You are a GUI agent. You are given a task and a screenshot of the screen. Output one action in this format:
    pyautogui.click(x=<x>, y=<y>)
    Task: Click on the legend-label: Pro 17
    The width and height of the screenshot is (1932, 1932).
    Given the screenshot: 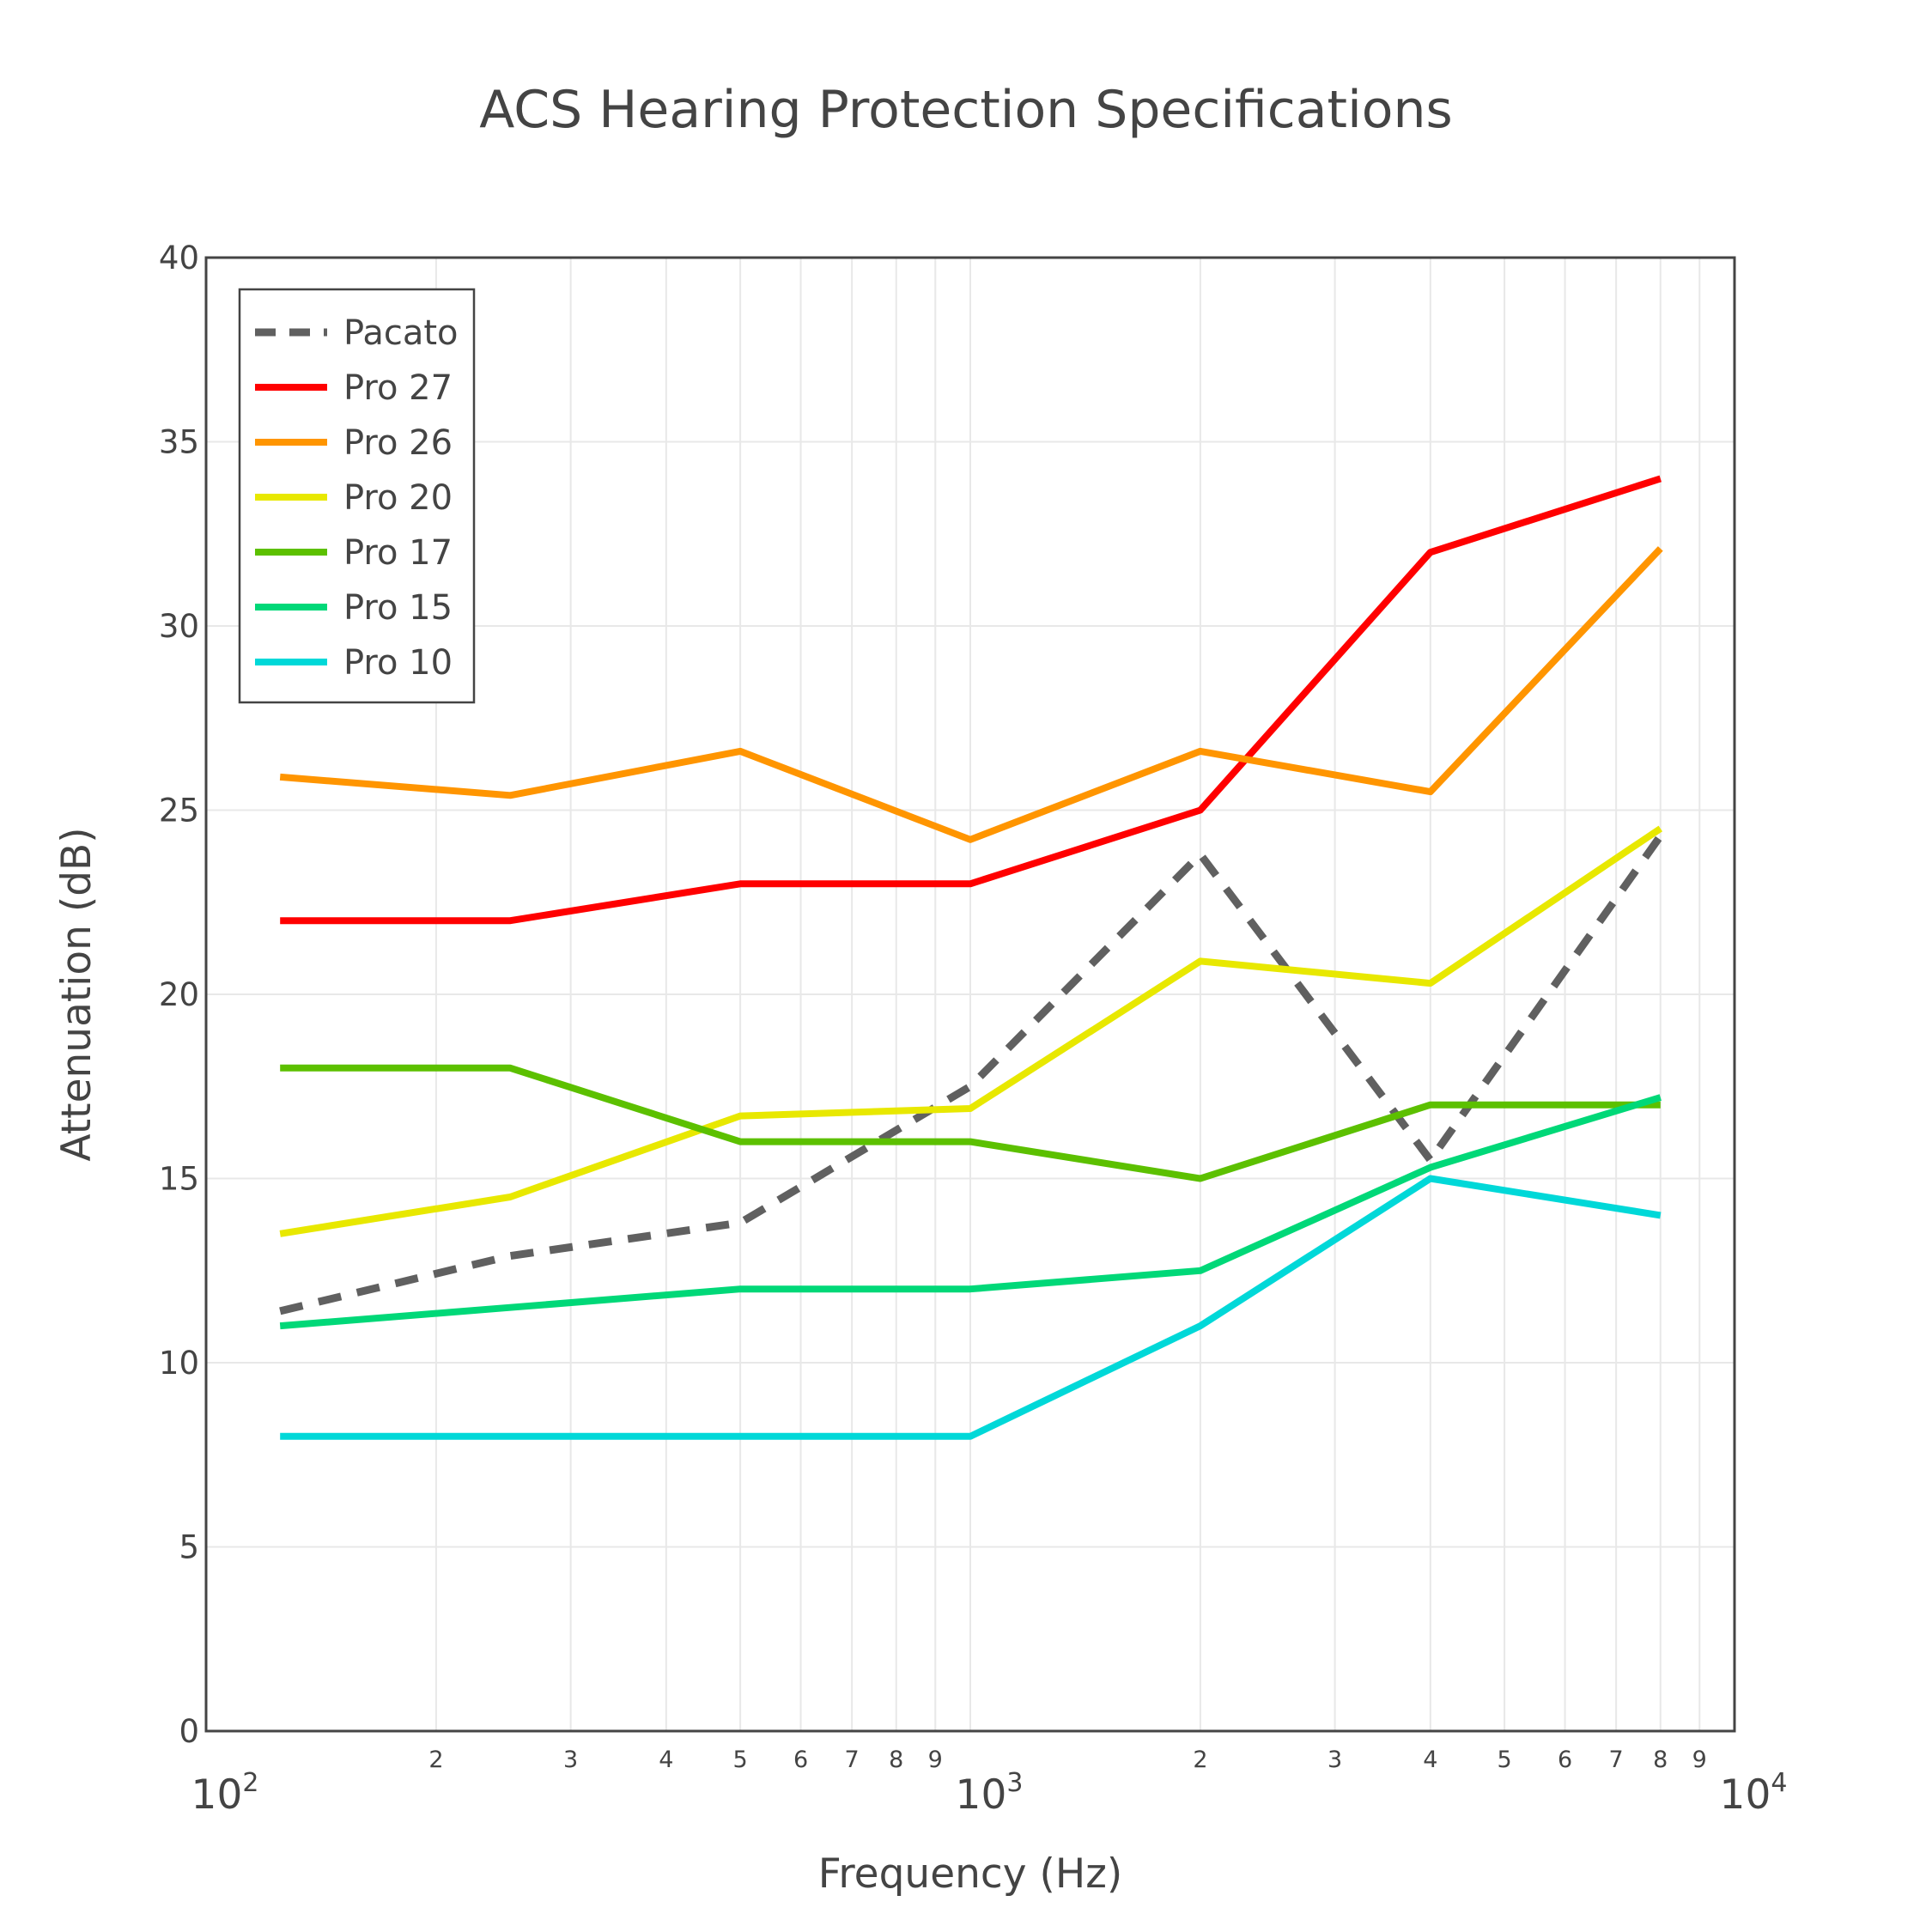 What is the action you would take?
    pyautogui.click(x=398, y=553)
    